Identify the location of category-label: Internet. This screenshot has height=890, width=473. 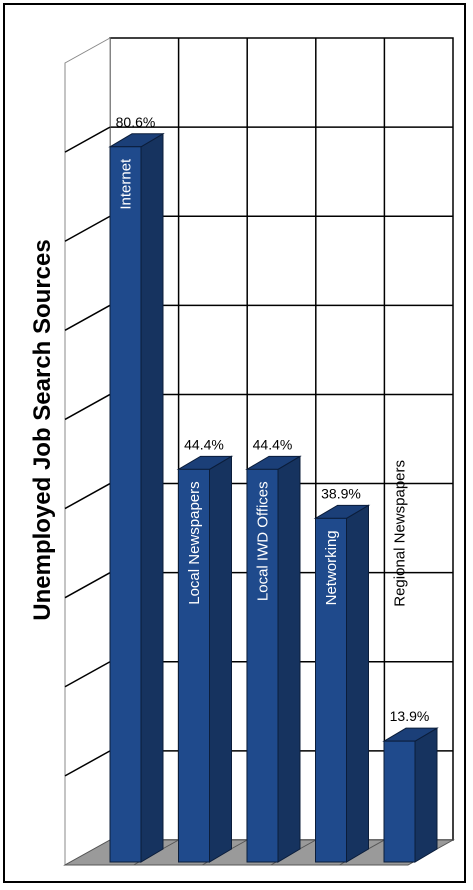
(126, 184).